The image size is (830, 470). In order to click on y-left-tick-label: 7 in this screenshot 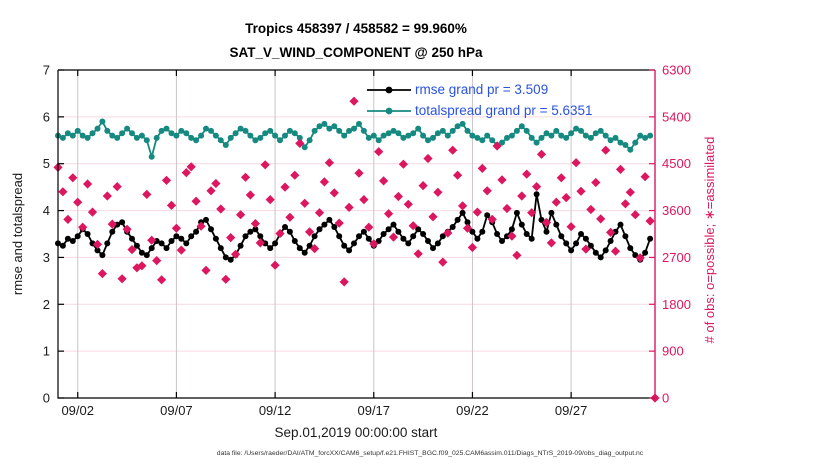, I will do `click(46, 70)`.